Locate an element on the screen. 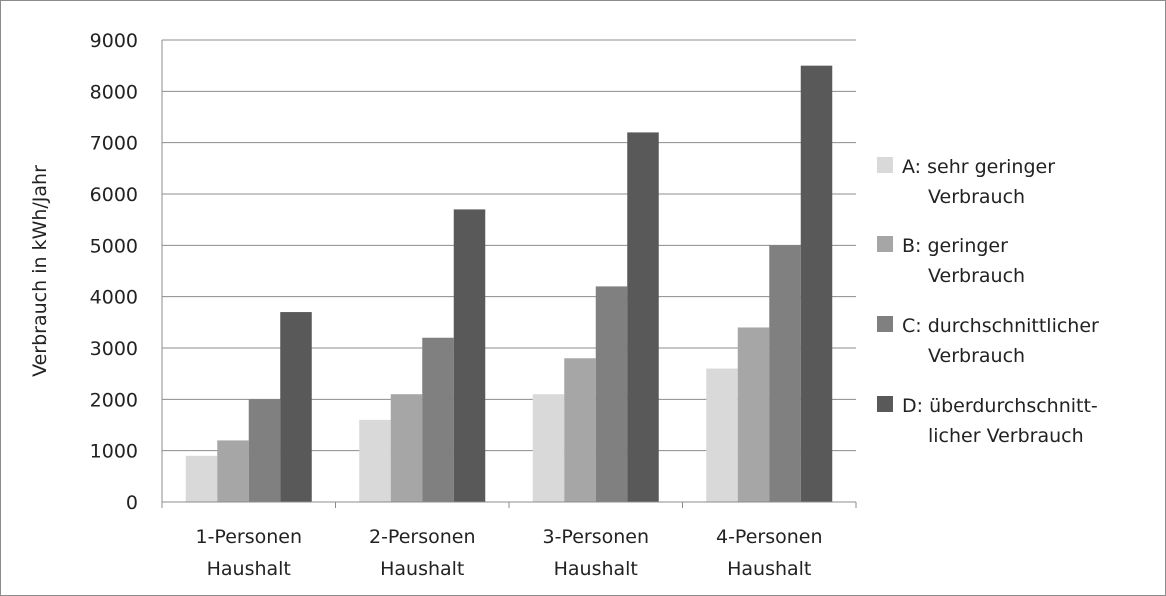 Image resolution: width=1166 pixels, height=596 pixels. y-tick-label: 1000 is located at coordinates (114, 452).